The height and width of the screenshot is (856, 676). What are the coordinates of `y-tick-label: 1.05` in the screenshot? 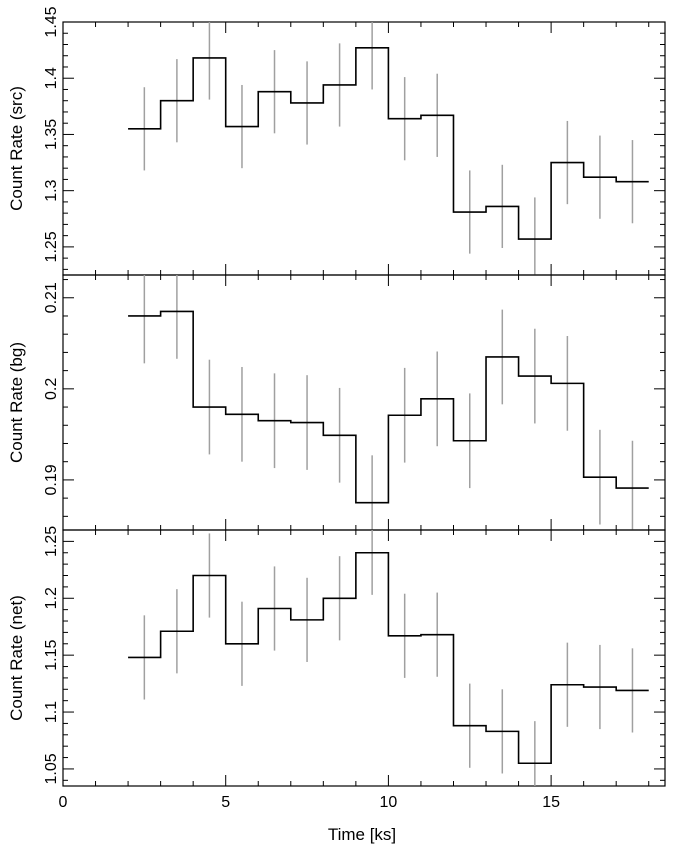 It's located at (51, 768).